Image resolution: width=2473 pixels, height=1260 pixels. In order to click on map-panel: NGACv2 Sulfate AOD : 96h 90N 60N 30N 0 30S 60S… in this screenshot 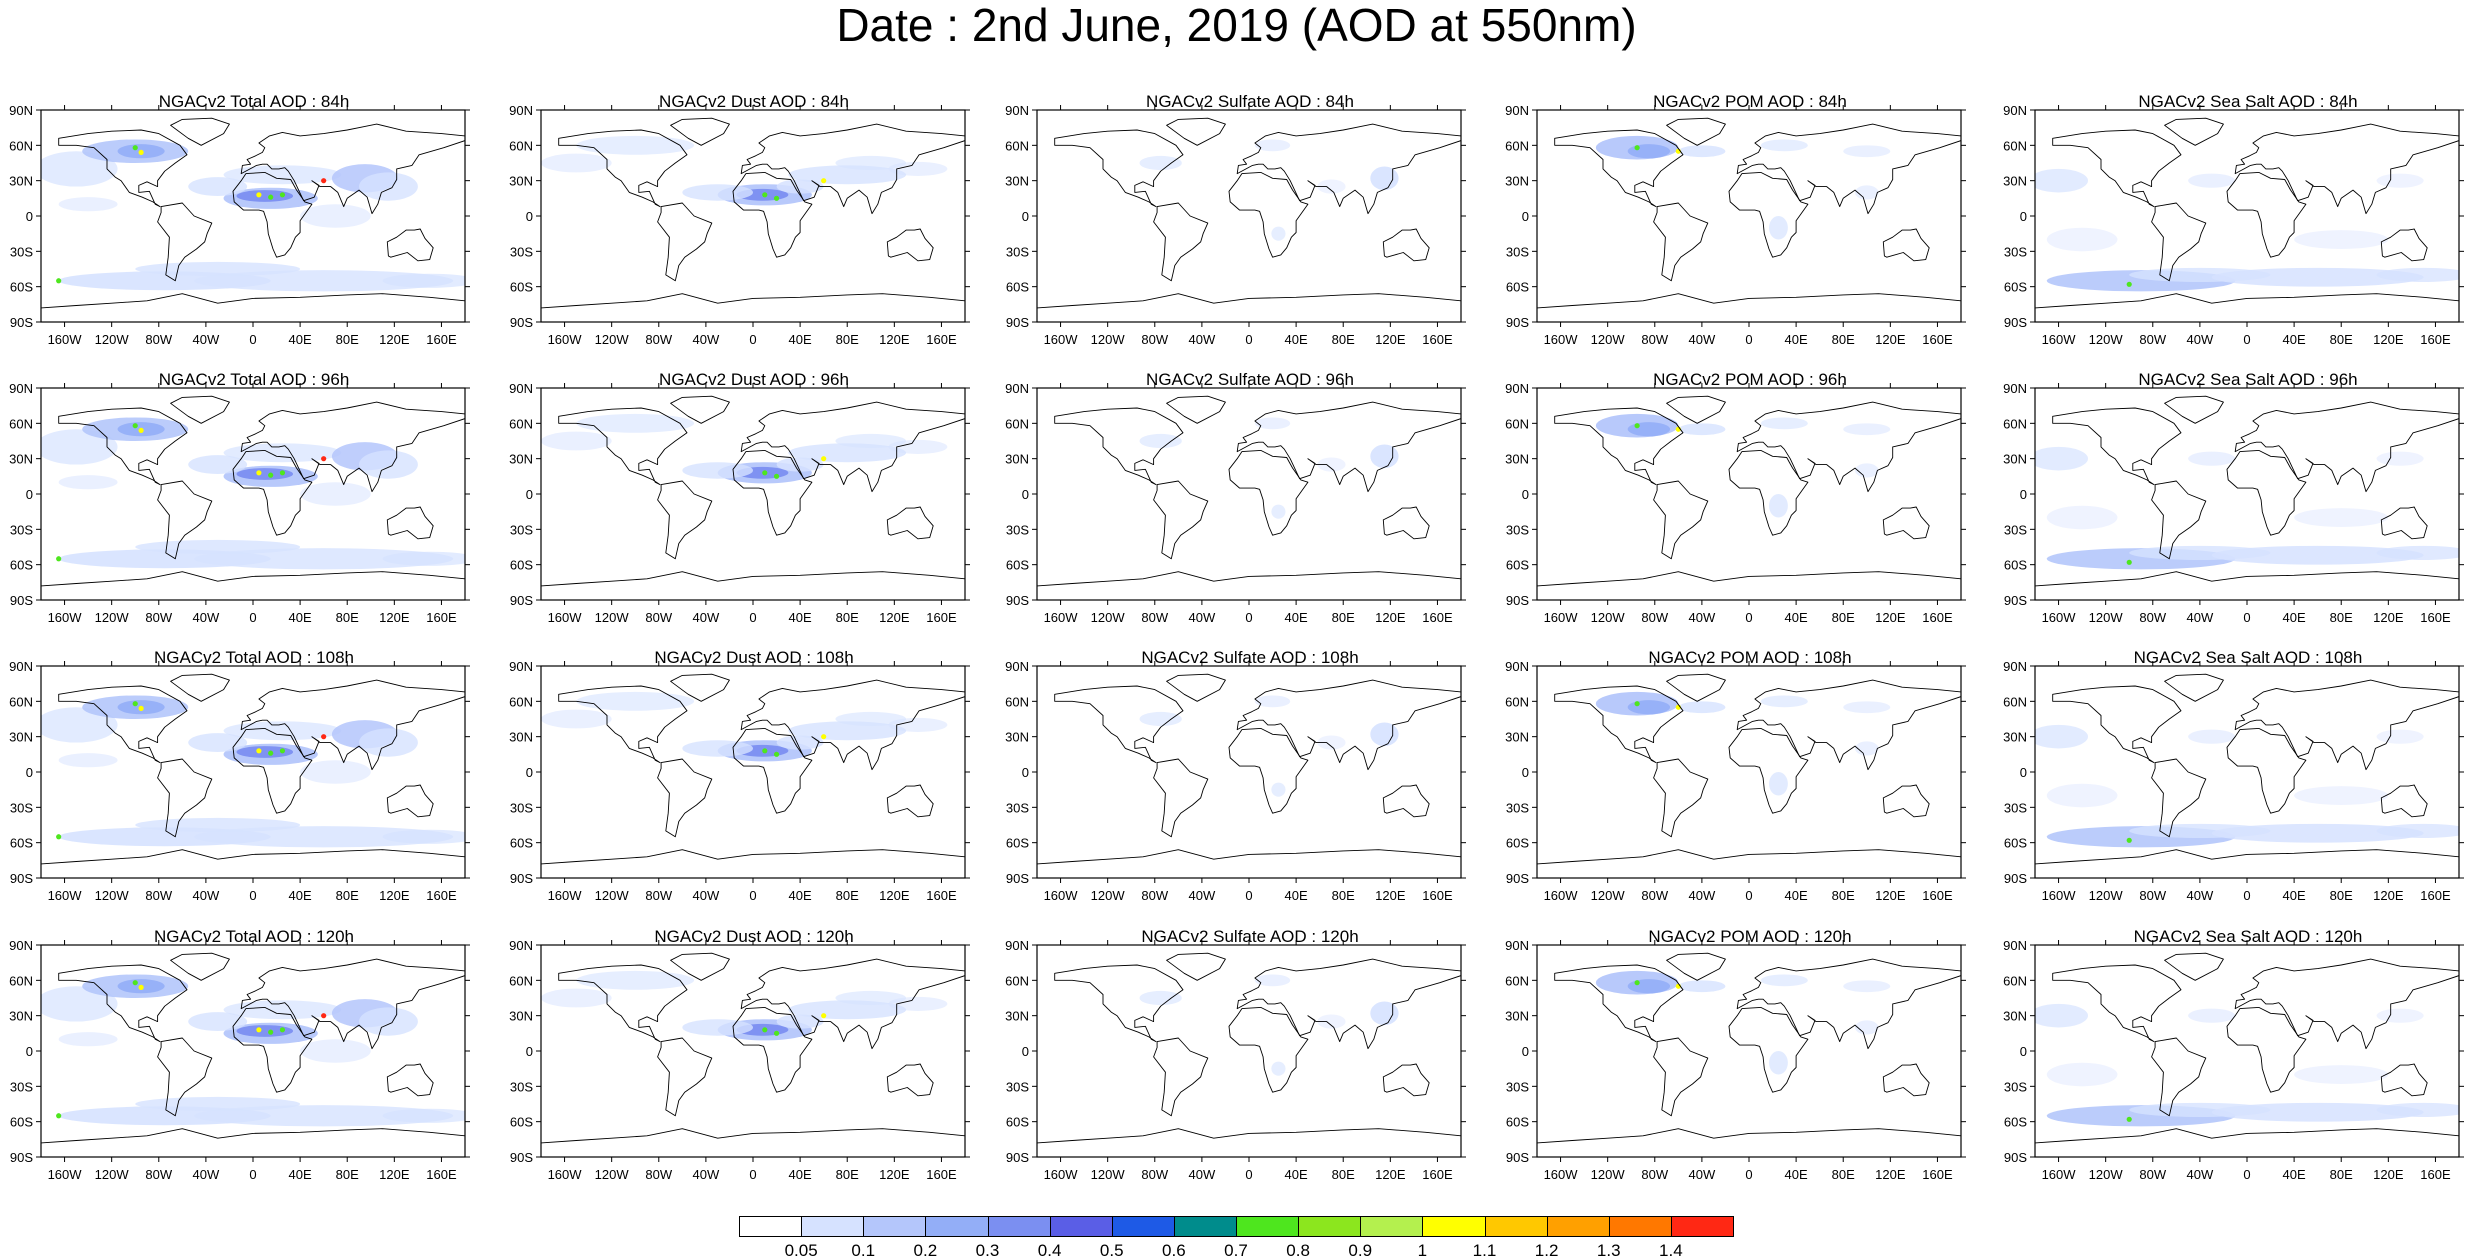, I will do `click(1245, 510)`.